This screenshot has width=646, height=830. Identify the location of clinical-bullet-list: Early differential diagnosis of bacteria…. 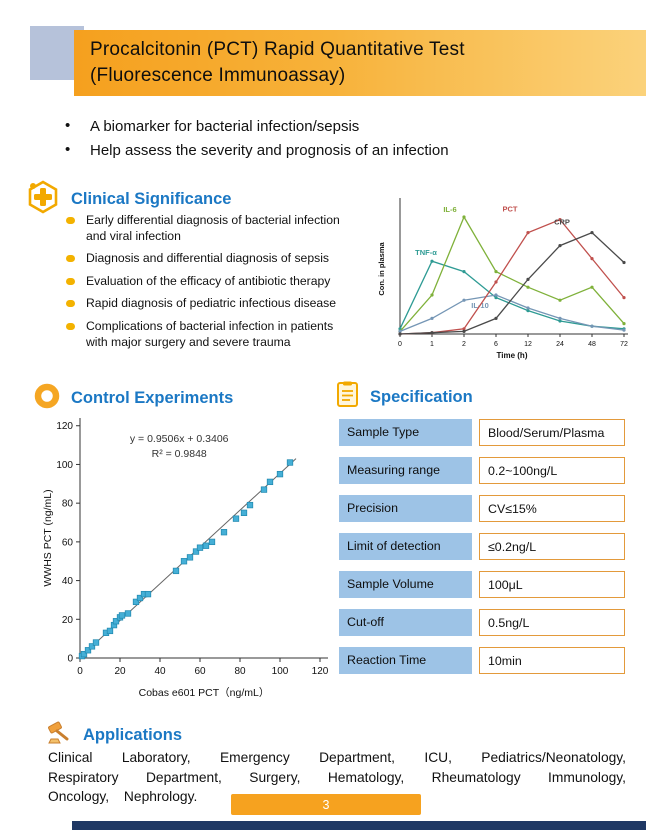
(209, 285).